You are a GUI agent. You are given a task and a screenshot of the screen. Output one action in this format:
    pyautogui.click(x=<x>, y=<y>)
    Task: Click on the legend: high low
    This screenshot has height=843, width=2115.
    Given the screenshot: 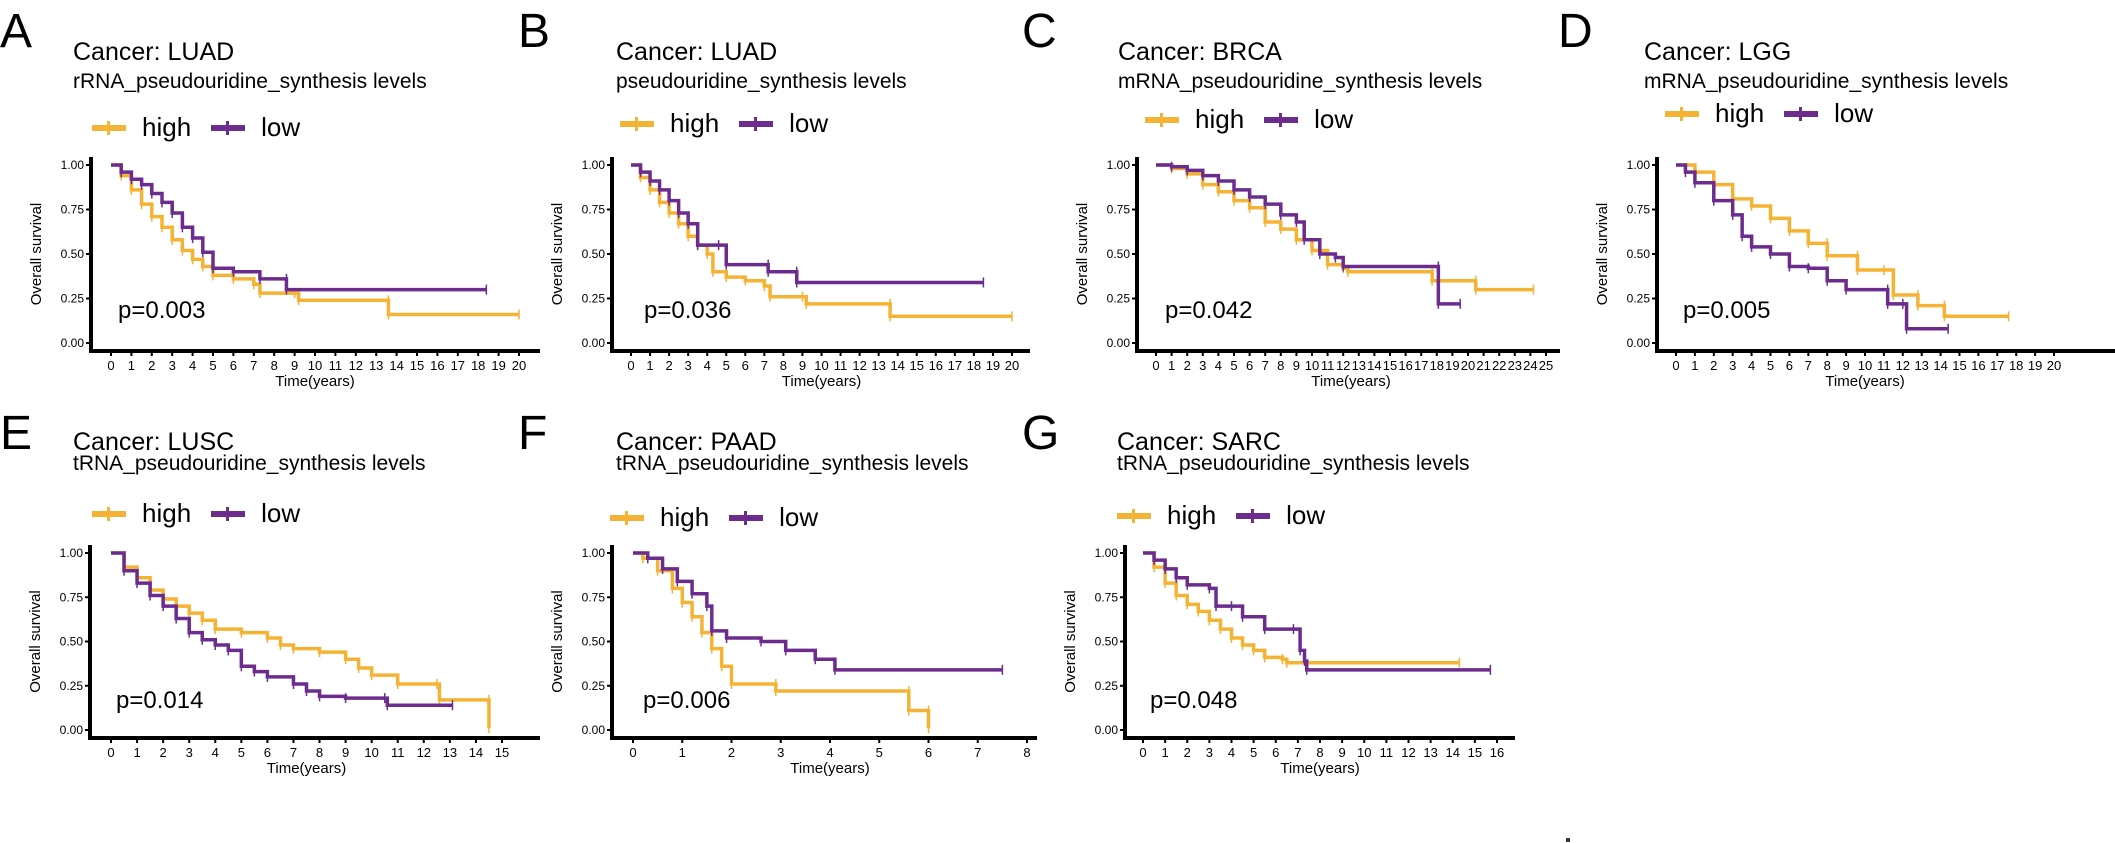 What is the action you would take?
    pyautogui.click(x=1779, y=113)
    